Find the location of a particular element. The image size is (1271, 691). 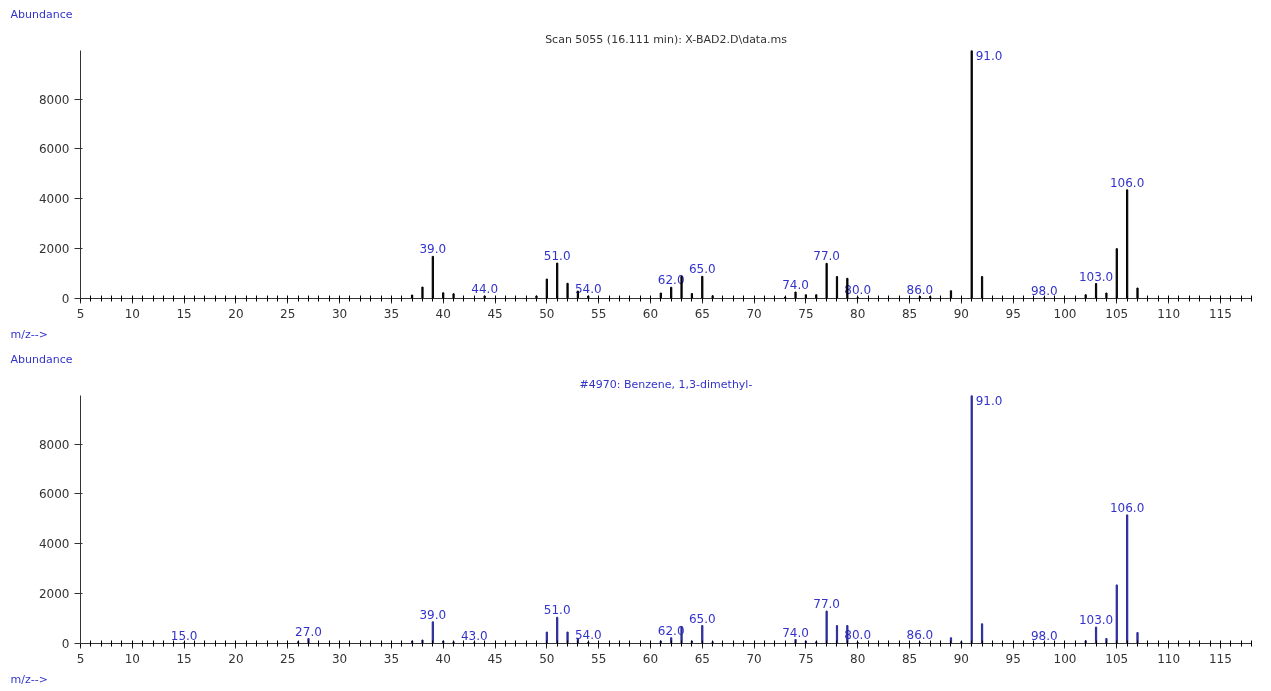

annotation: 44.0 is located at coordinates (485, 289).